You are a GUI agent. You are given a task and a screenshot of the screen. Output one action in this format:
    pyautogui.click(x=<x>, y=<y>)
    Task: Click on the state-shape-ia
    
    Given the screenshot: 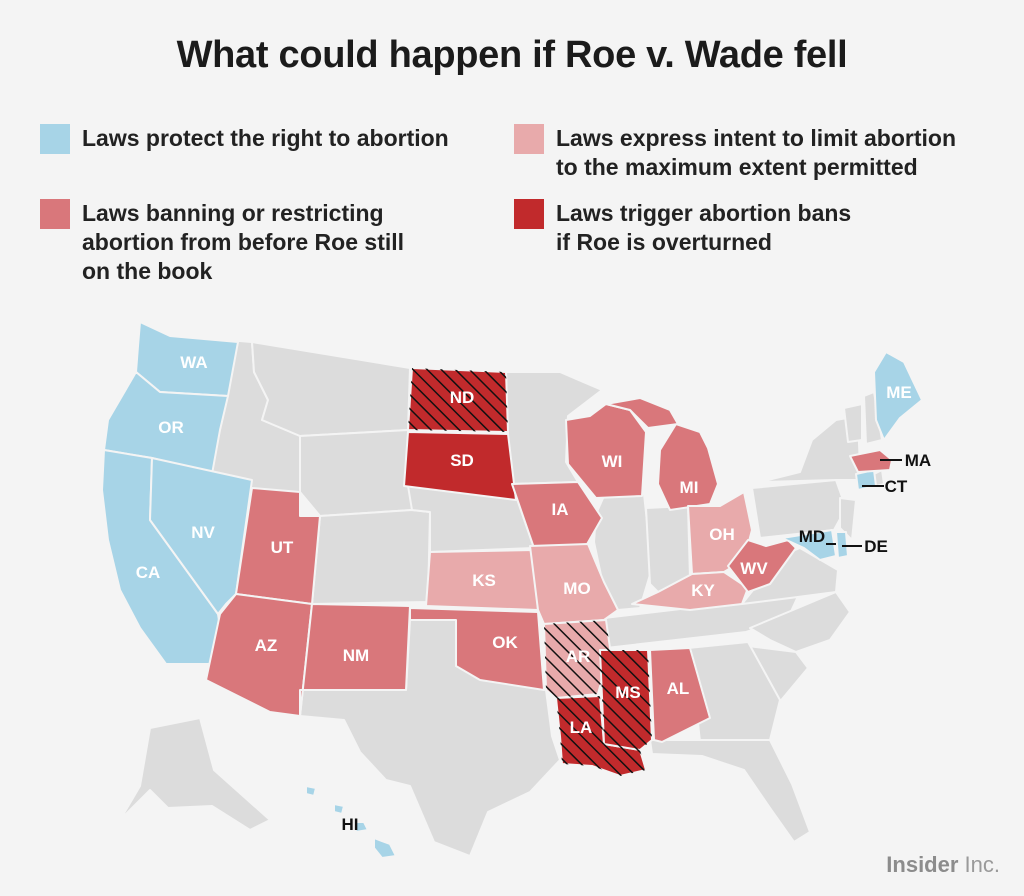 What is the action you would take?
    pyautogui.click(x=557, y=515)
    